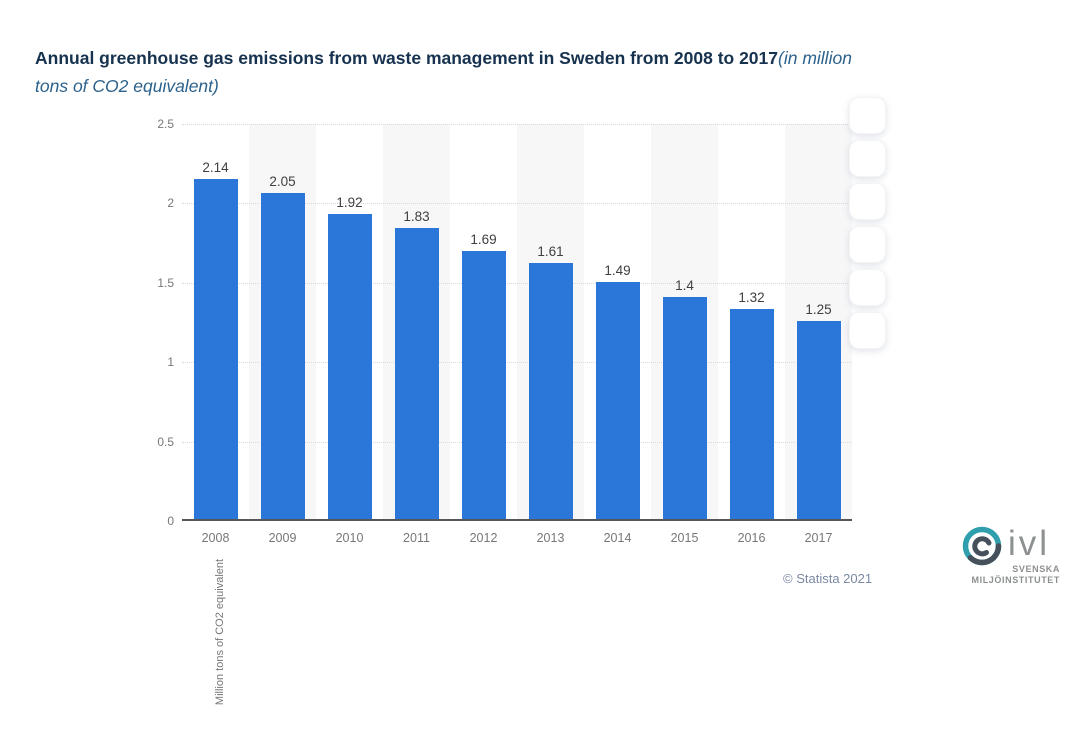 The image size is (1080, 752). Describe the element at coordinates (751, 538) in the screenshot. I see `x-tick-label: 2016` at that location.